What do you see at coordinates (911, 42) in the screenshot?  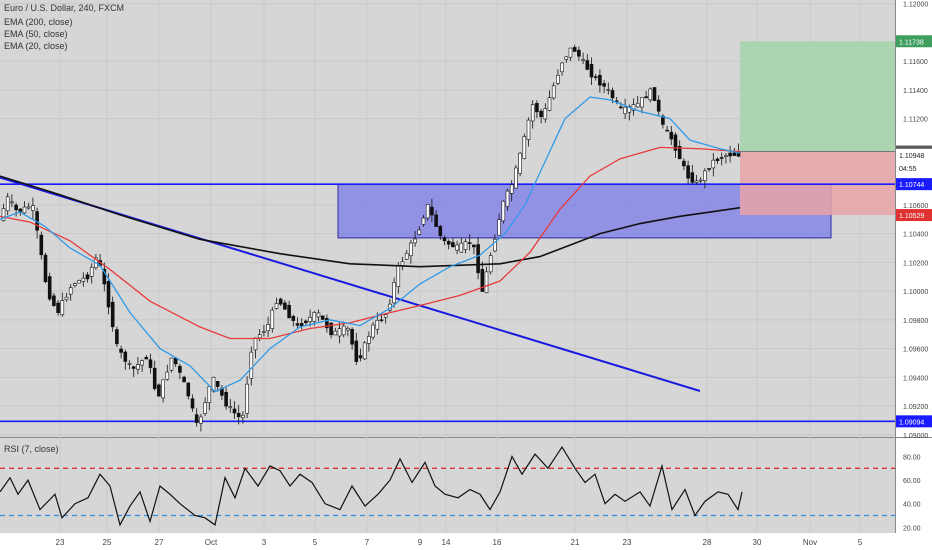 I see `price-tag-label: 1.11738` at bounding box center [911, 42].